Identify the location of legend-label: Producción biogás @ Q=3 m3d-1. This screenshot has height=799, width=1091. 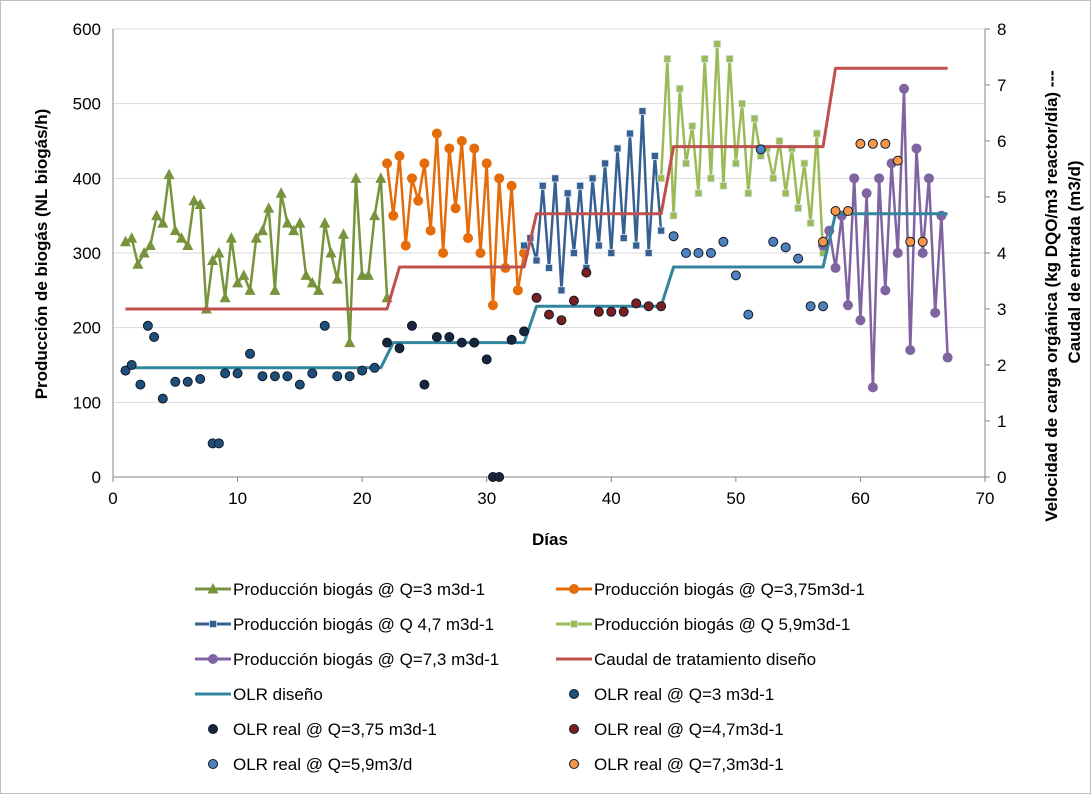
(359, 589).